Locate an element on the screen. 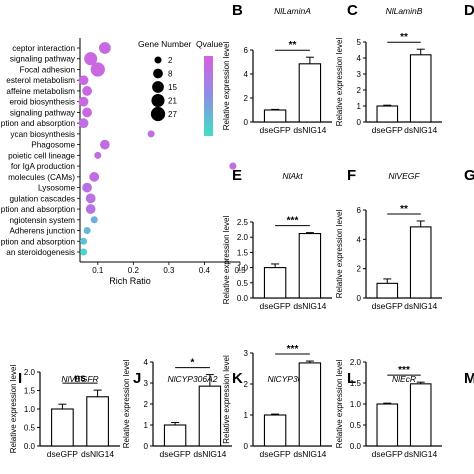 This screenshot has width=474, height=474. panel-letter: E is located at coordinates (237, 175).